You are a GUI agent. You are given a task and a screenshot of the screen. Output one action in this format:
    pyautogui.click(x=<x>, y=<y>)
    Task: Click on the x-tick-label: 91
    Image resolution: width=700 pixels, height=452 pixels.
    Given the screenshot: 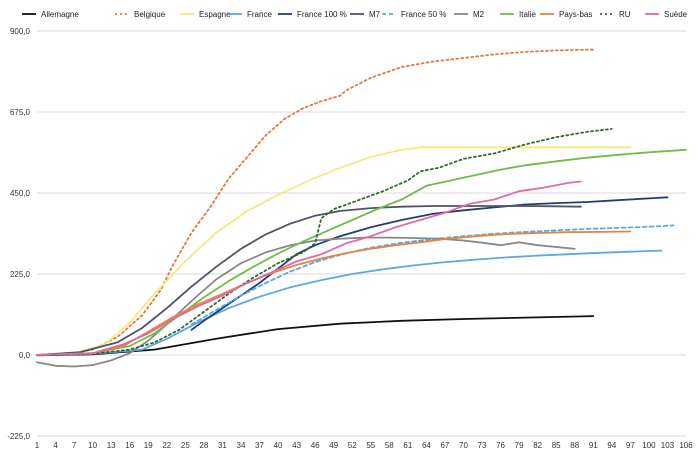 What is the action you would take?
    pyautogui.click(x=593, y=445)
    